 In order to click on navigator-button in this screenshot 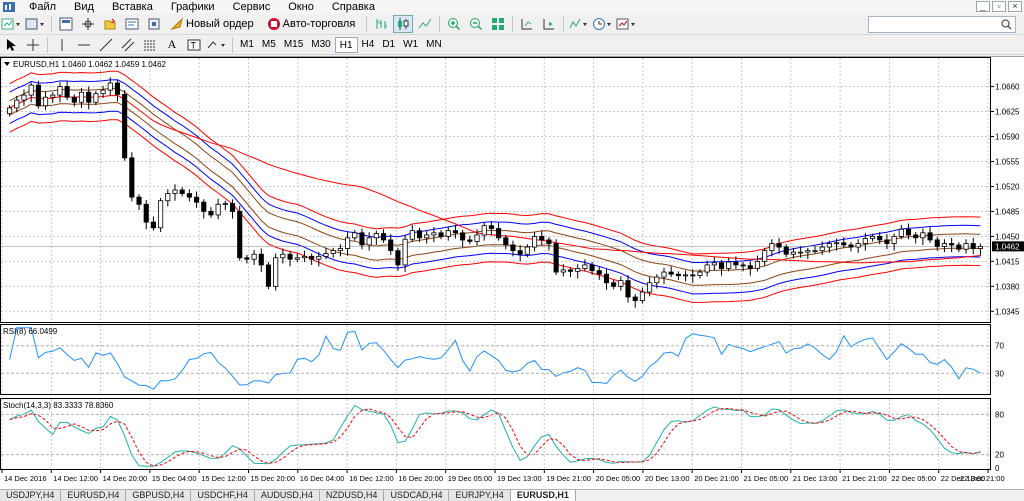, I will do `click(110, 24)`.